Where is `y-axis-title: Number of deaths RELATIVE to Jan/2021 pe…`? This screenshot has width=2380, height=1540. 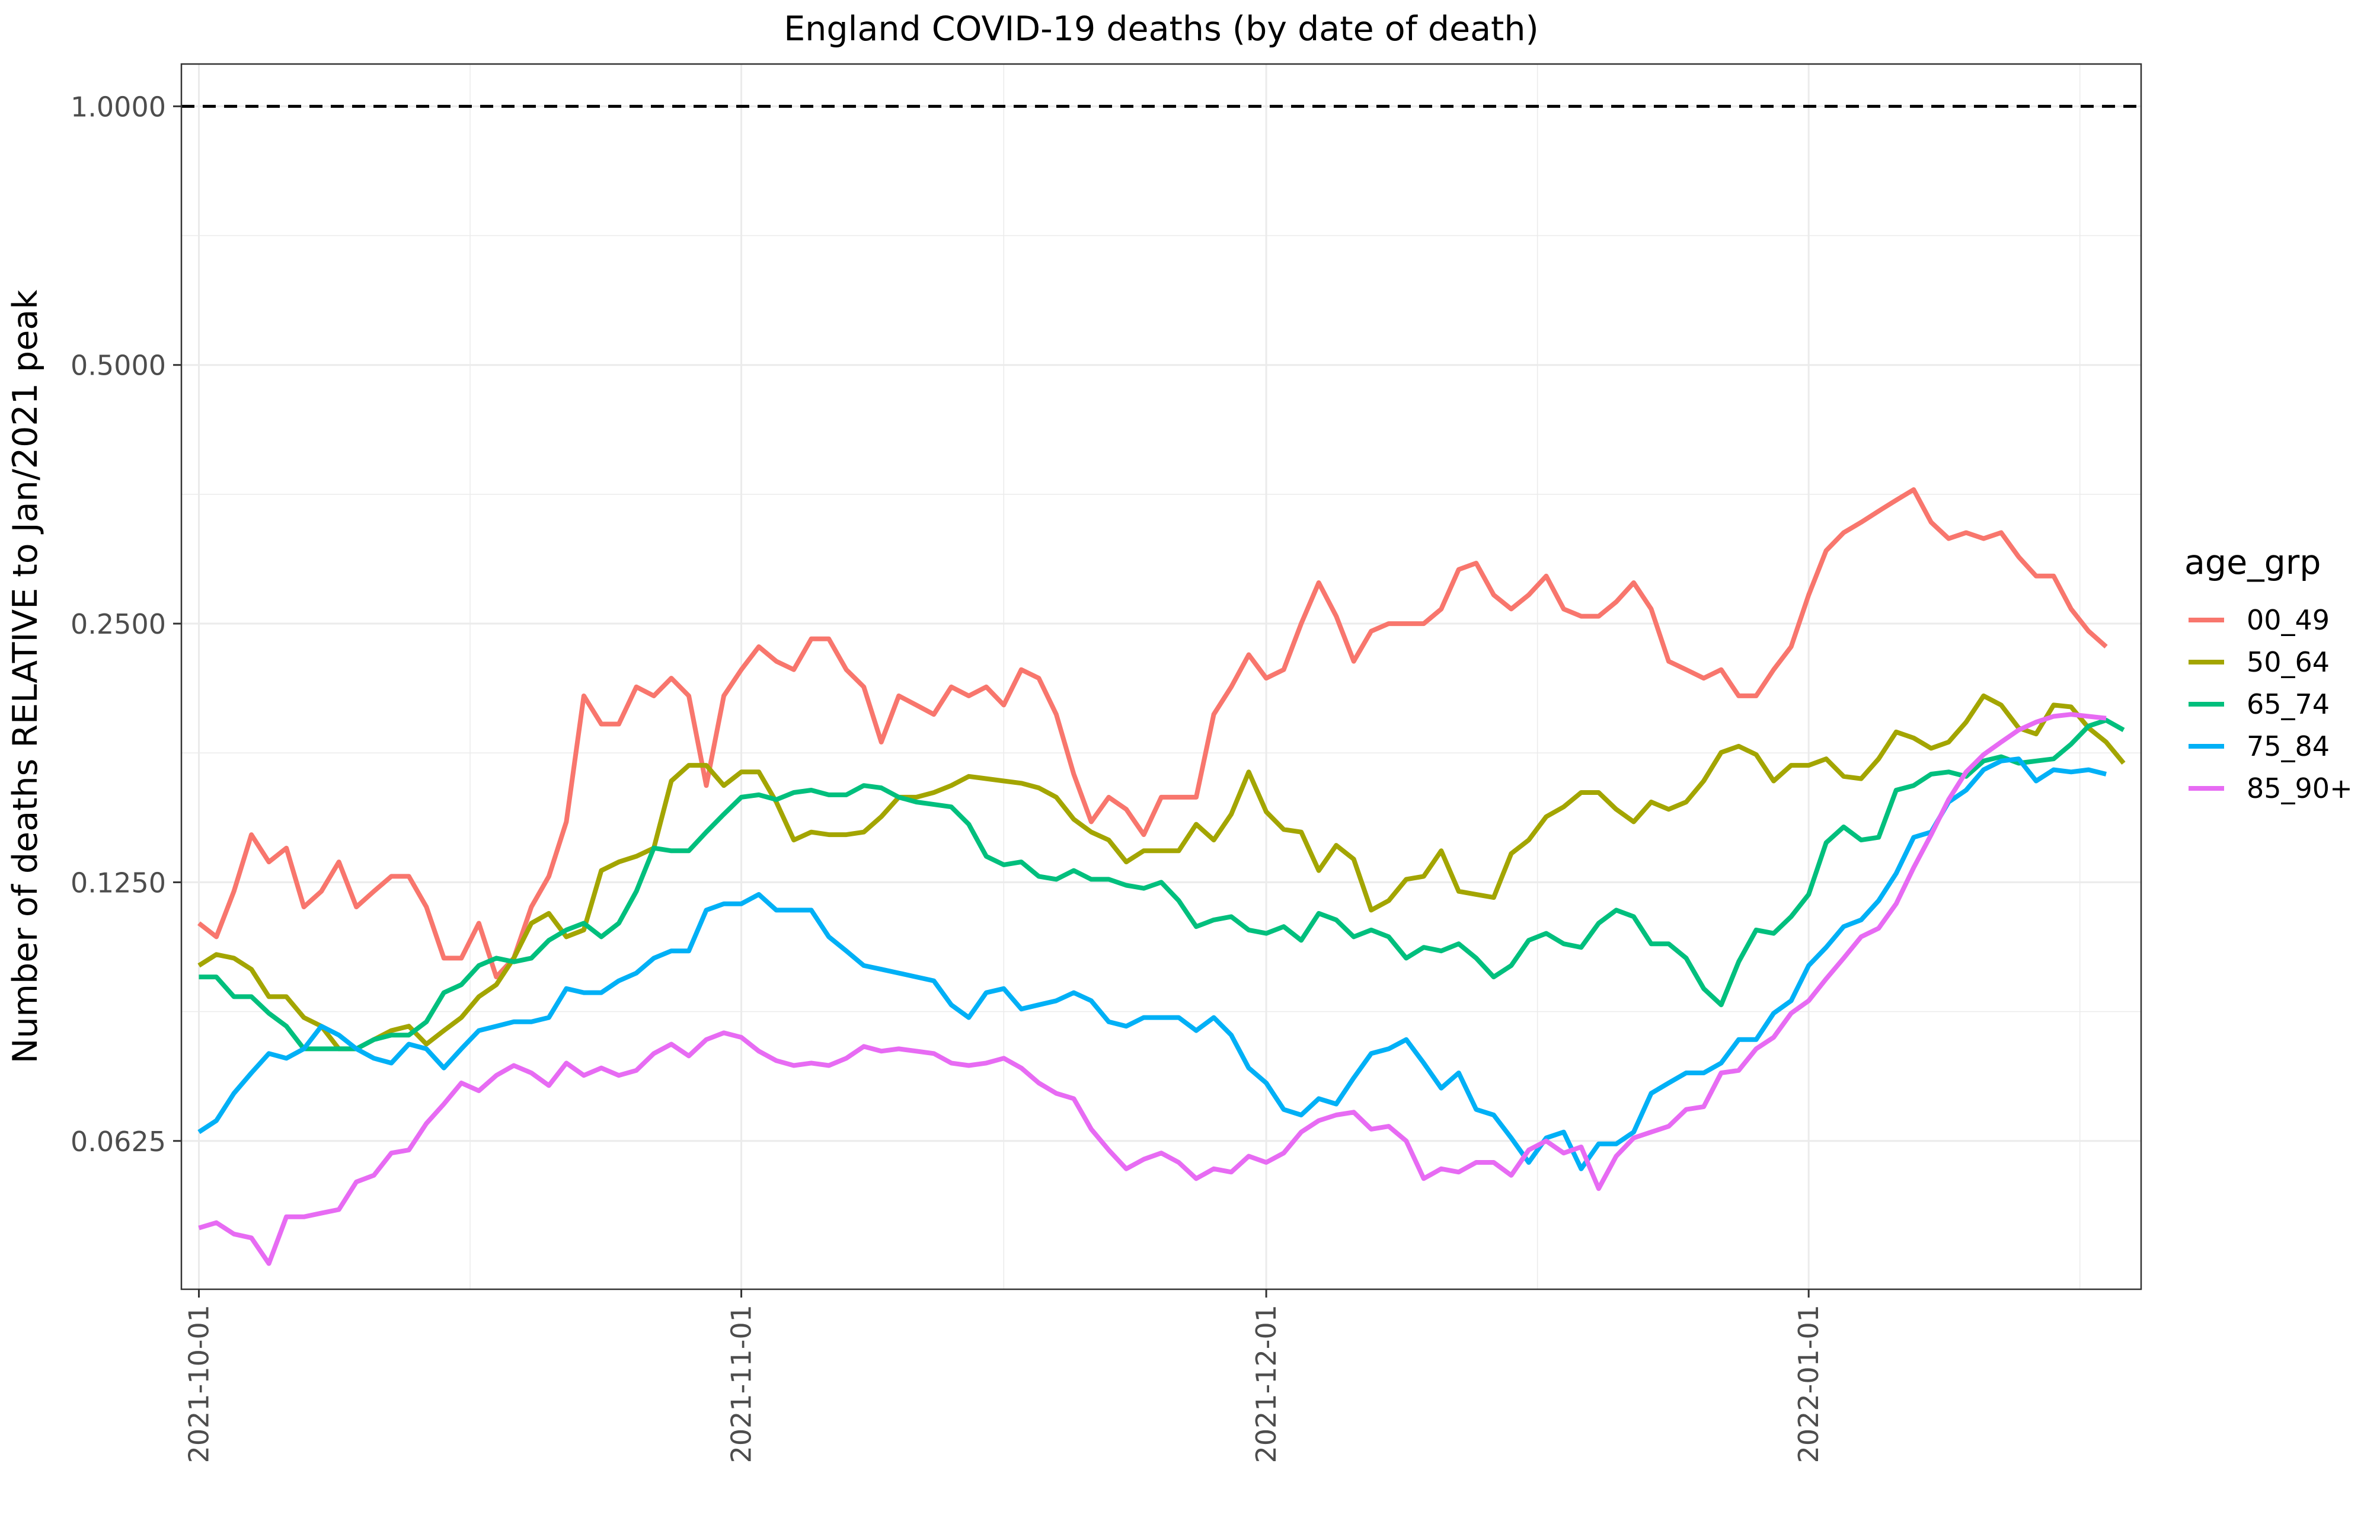 y-axis-title: Number of deaths RELATIVE to Jan/2021 pe… is located at coordinates (26, 676).